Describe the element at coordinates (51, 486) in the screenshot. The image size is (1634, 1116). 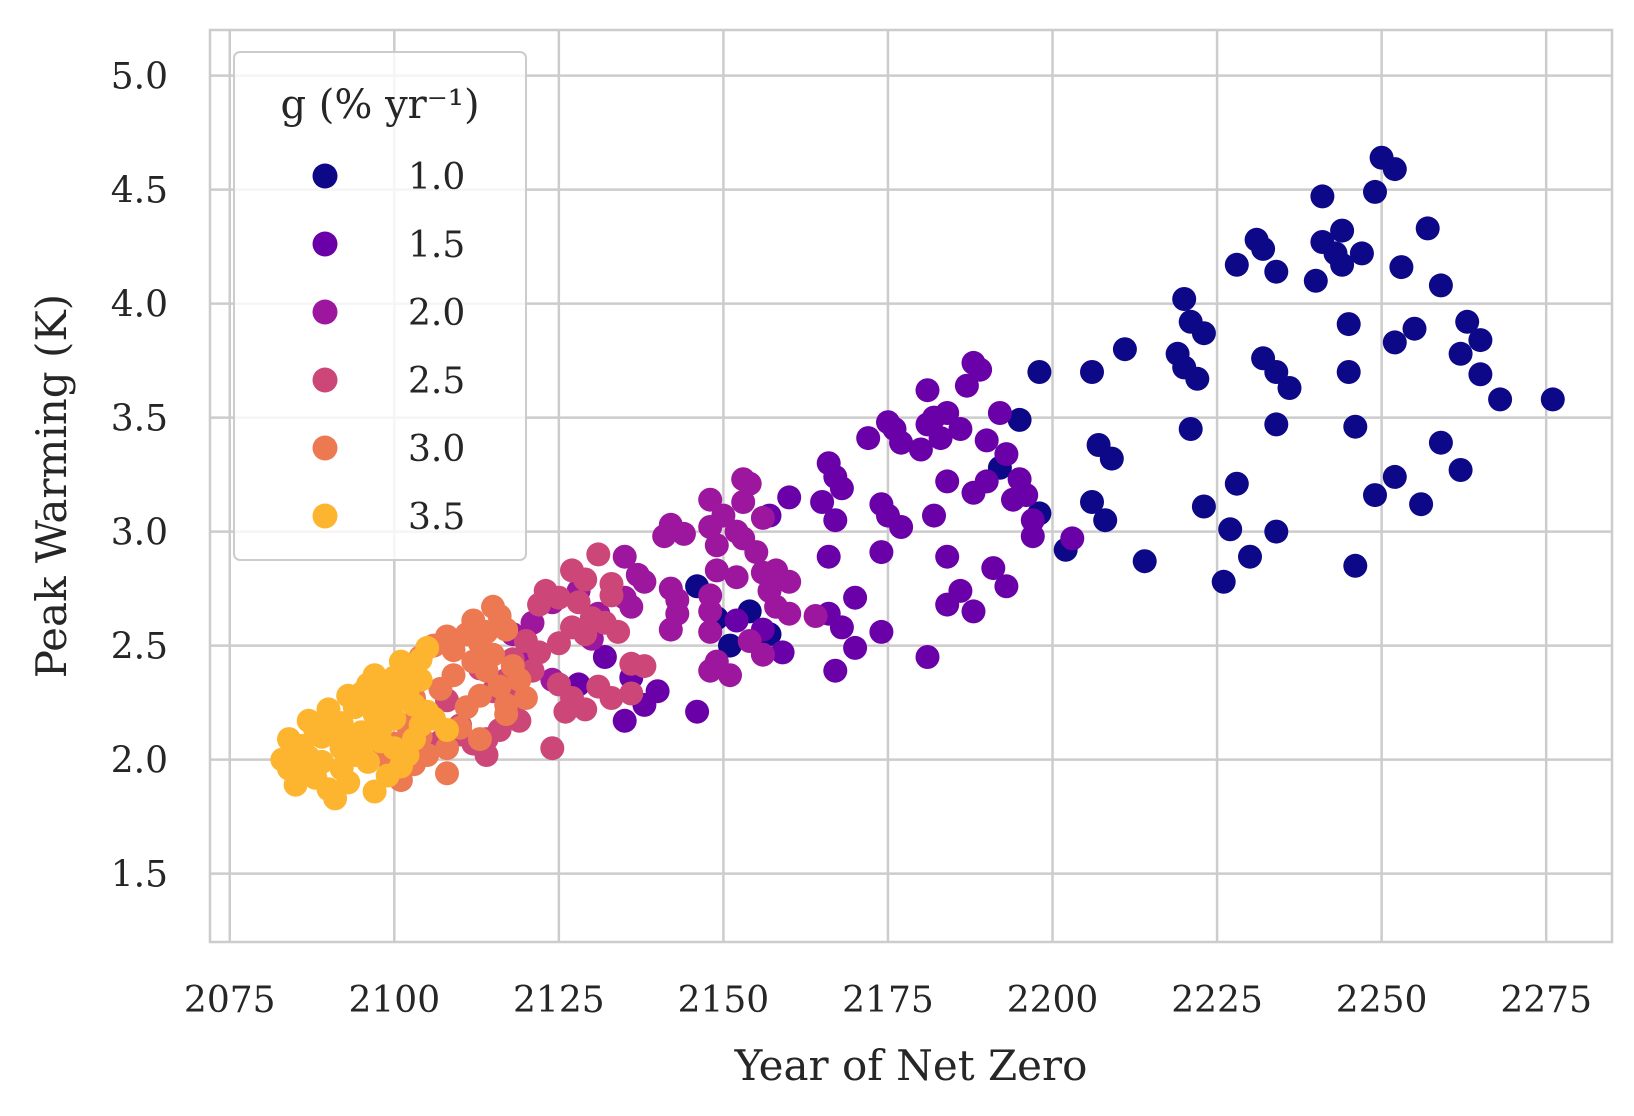
I see `y-axis-title: Peak Warming (K)` at that location.